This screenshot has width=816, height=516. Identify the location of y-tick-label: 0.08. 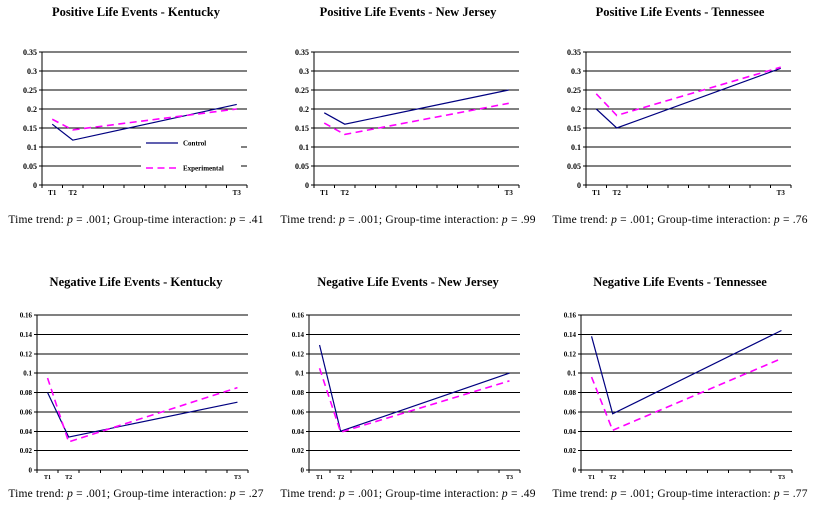
(570, 393).